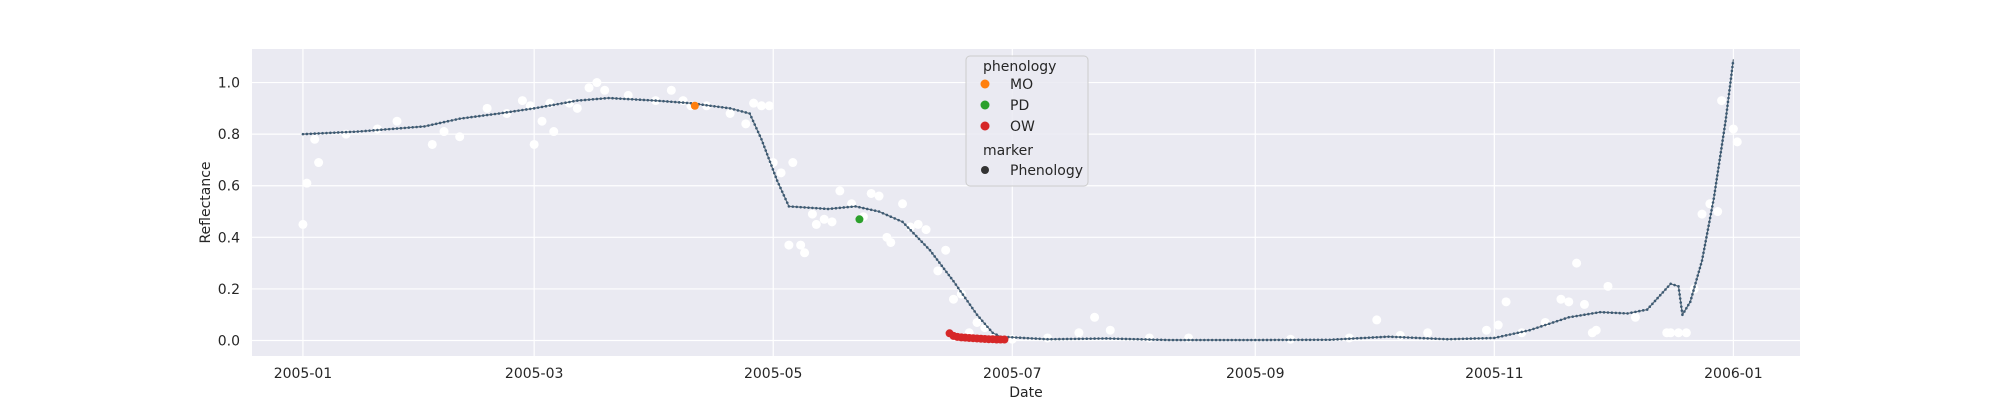 Image resolution: width=2000 pixels, height=400 pixels. I want to click on phenology-point-pd, so click(859, 219).